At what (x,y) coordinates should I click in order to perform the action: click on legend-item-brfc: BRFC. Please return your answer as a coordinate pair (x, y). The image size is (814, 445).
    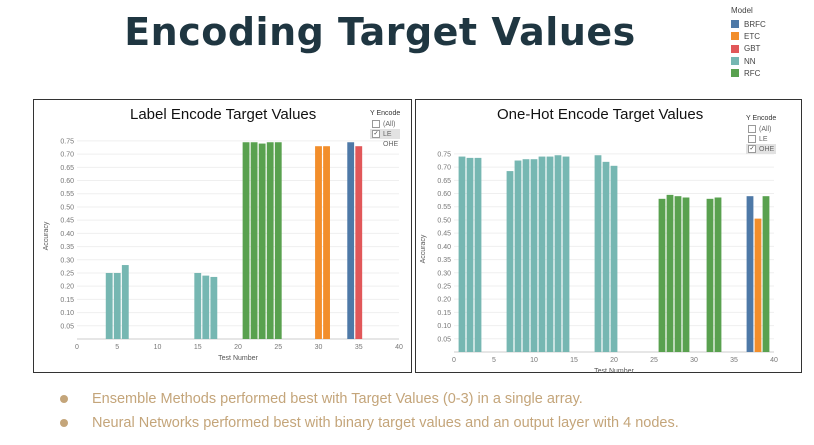
    Looking at the image, I should click on (748, 24).